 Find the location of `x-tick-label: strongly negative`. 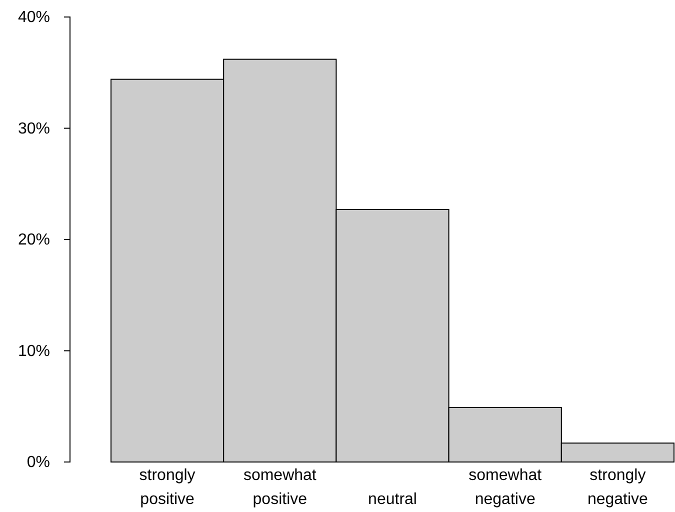

x-tick-label: strongly negative is located at coordinates (617, 487).